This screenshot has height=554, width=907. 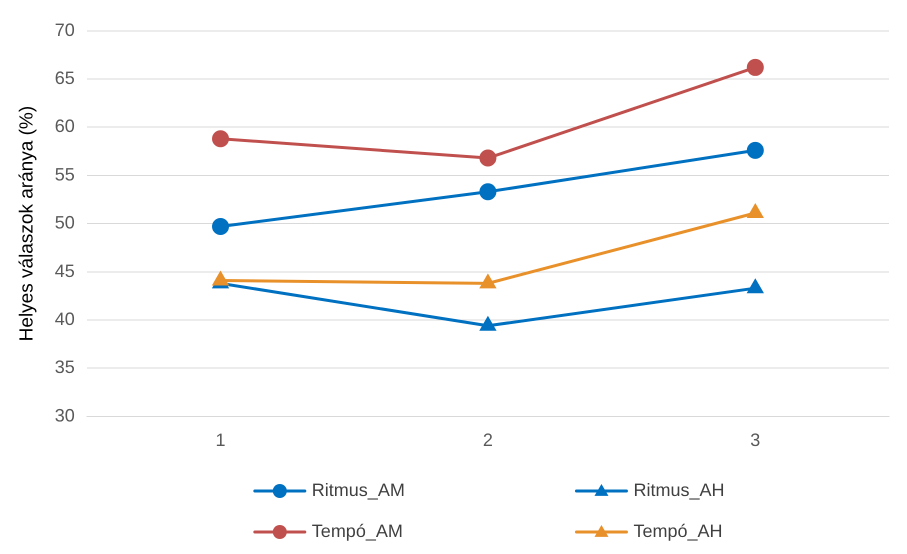 I want to click on x-tick-label: 3, so click(x=755, y=440).